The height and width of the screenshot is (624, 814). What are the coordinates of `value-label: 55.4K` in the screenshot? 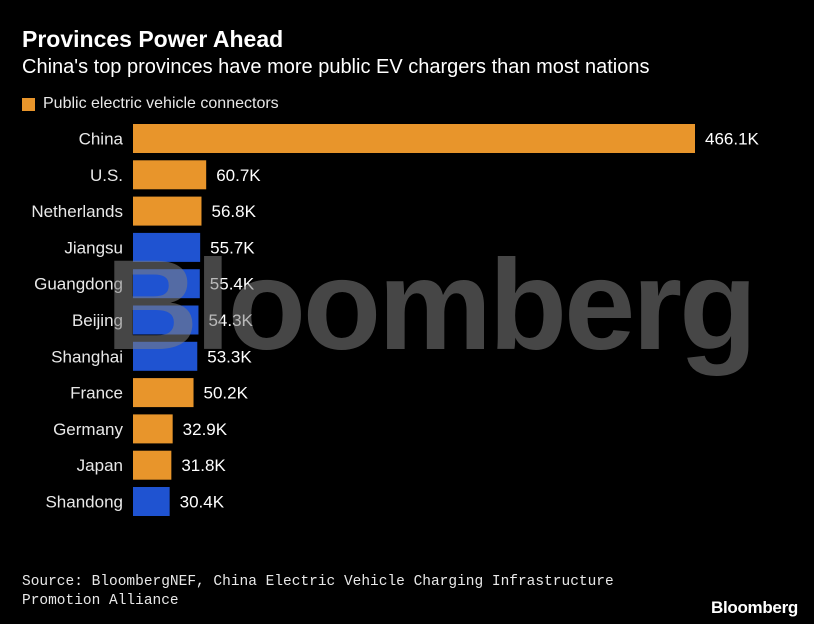 It's located at (232, 284).